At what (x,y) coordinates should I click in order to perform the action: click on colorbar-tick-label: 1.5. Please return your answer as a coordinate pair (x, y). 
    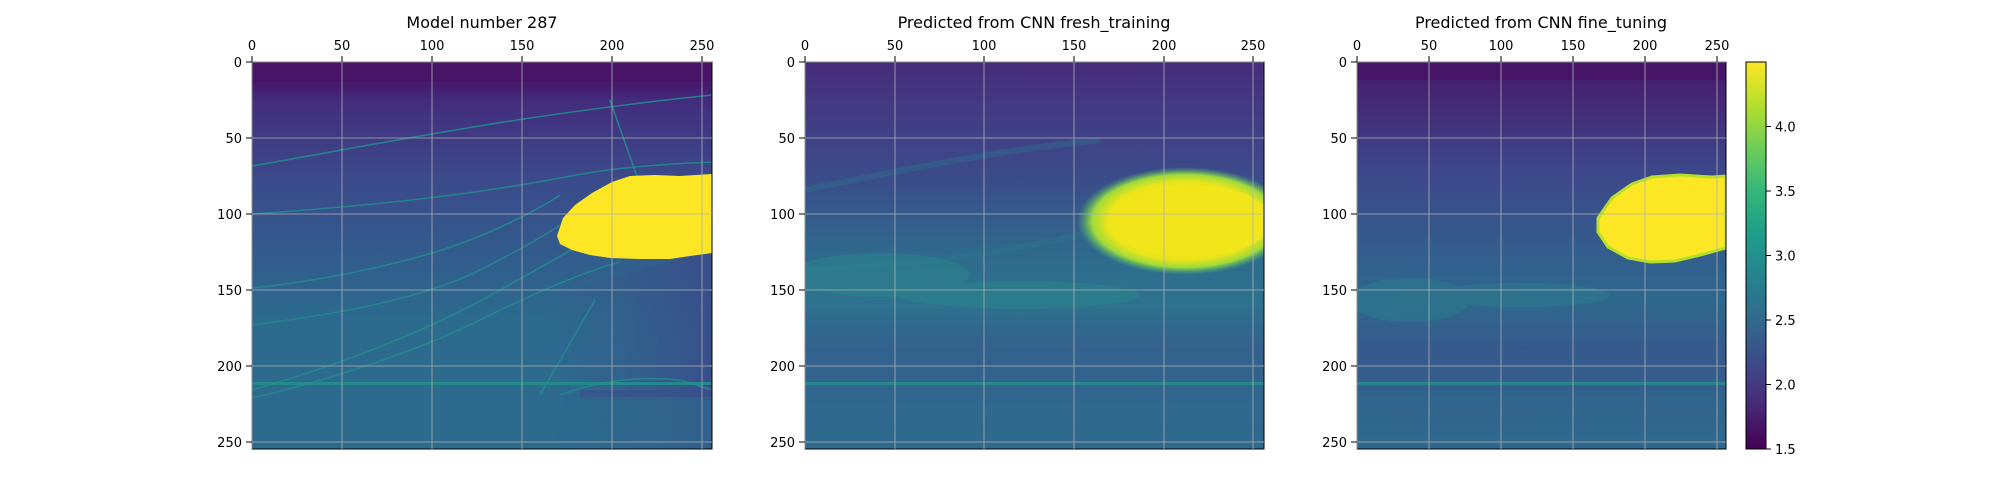
    Looking at the image, I should click on (1785, 450).